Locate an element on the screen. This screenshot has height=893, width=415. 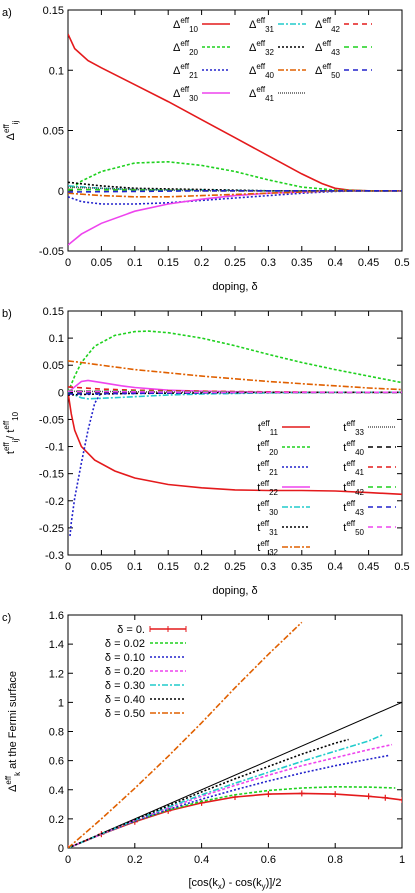
legend-label: Δeff42 is located at coordinates (328, 25).